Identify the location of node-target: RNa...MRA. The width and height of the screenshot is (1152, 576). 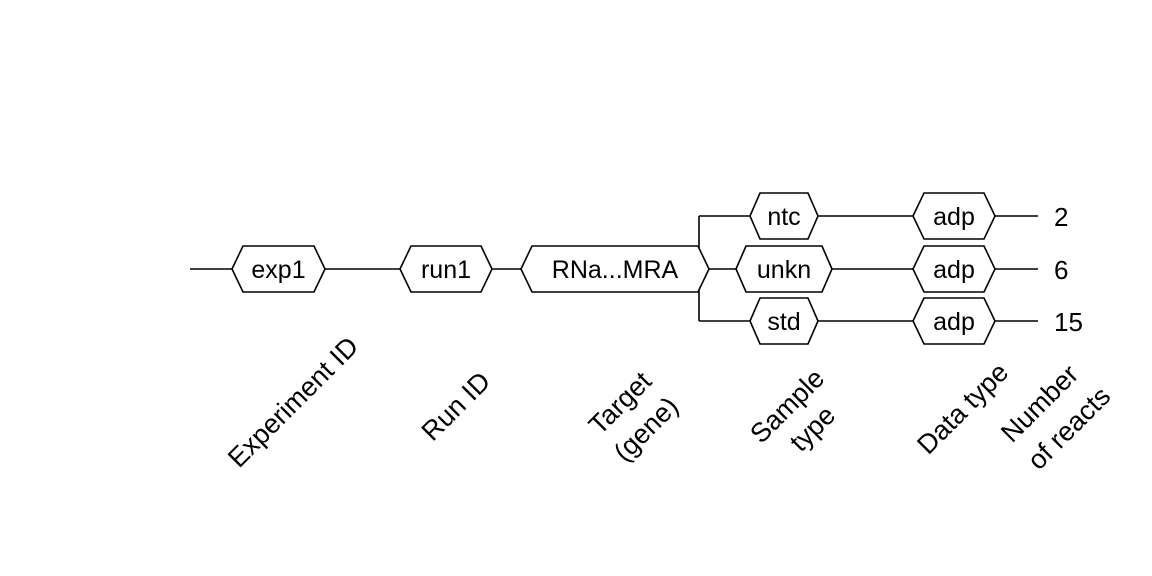
(615, 269).